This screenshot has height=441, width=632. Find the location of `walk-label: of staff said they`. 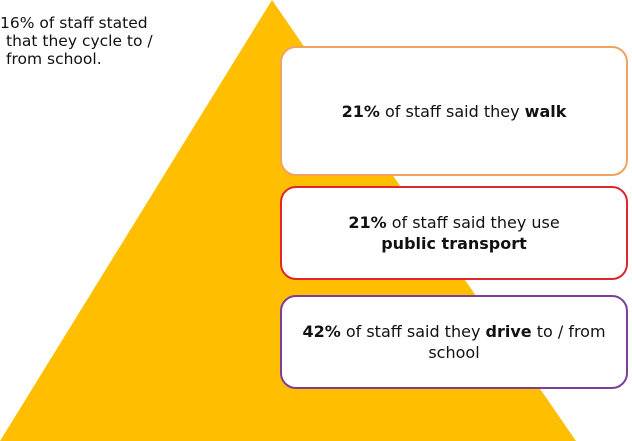

walk-label: of staff said they is located at coordinates (452, 111).